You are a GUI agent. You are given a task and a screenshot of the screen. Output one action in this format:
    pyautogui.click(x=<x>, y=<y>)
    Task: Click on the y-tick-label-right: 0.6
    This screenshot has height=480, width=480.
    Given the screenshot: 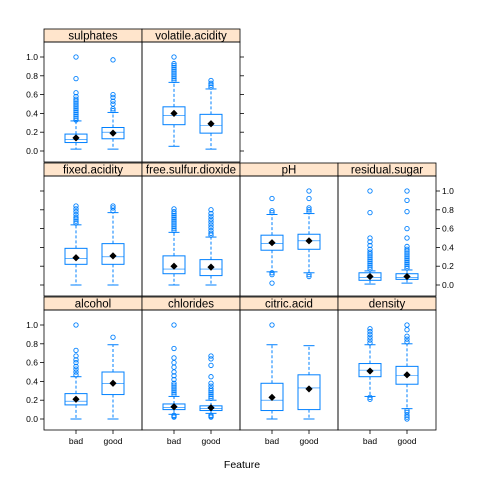 What is the action you would take?
    pyautogui.click(x=448, y=229)
    